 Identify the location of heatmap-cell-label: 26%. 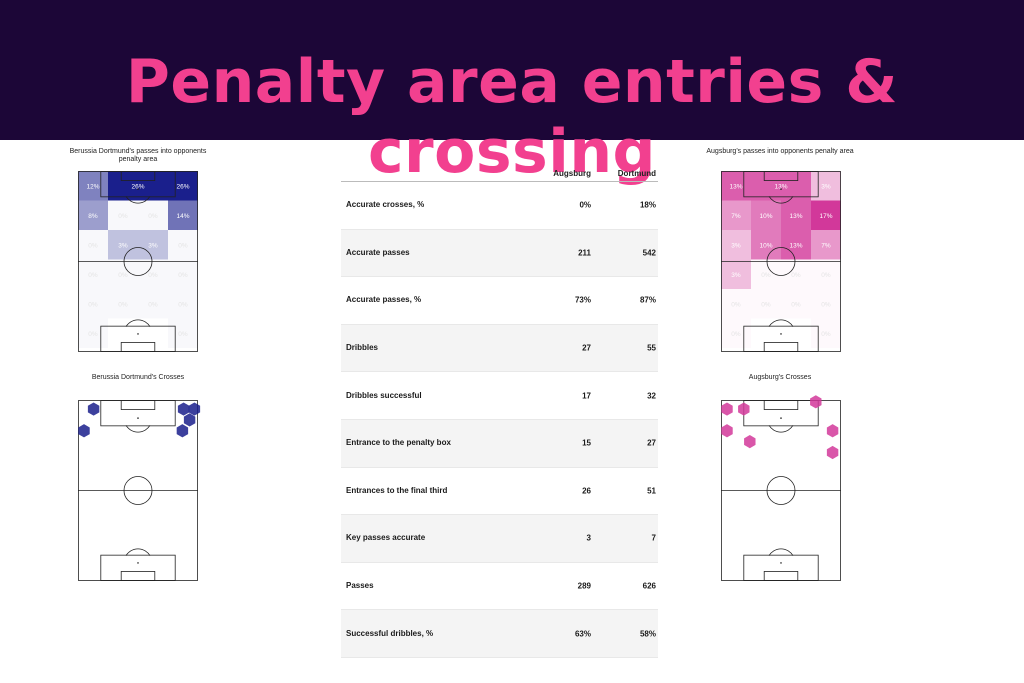
(137, 186).